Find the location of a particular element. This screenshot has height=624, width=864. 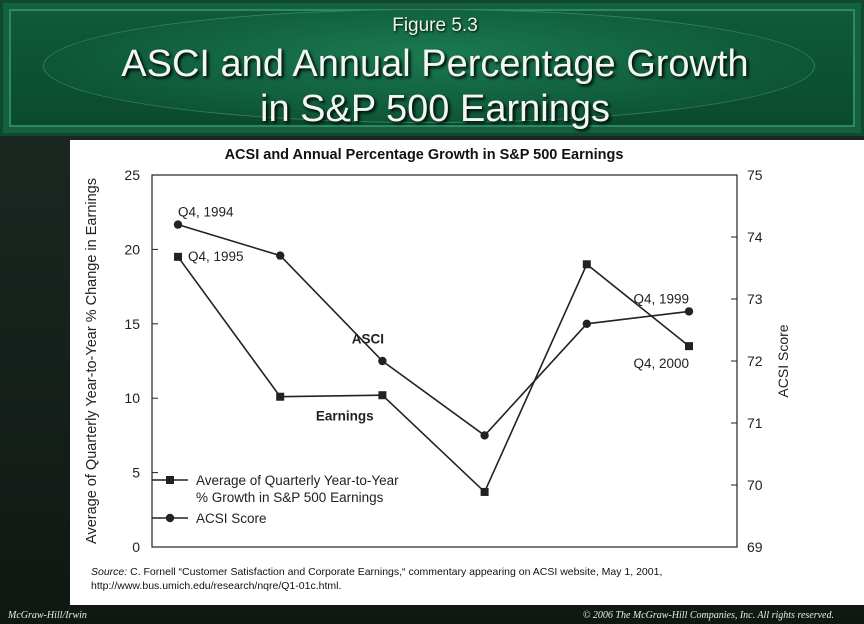

left-axis-tick-label: 5 is located at coordinates (136, 473).